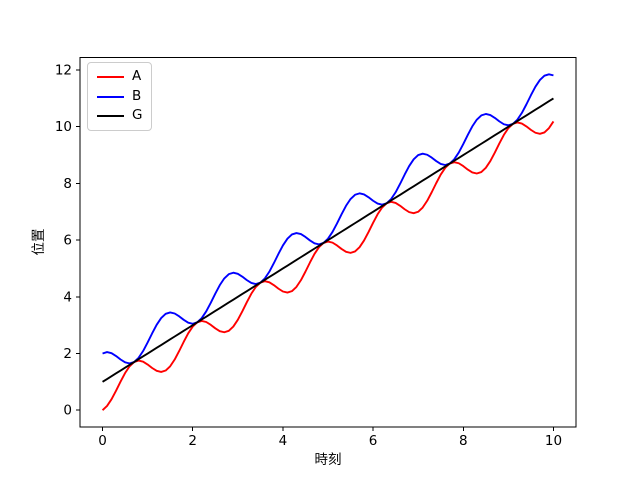 The height and width of the screenshot is (480, 640). Describe the element at coordinates (67, 411) in the screenshot. I see `y-tick-label: 0` at that location.